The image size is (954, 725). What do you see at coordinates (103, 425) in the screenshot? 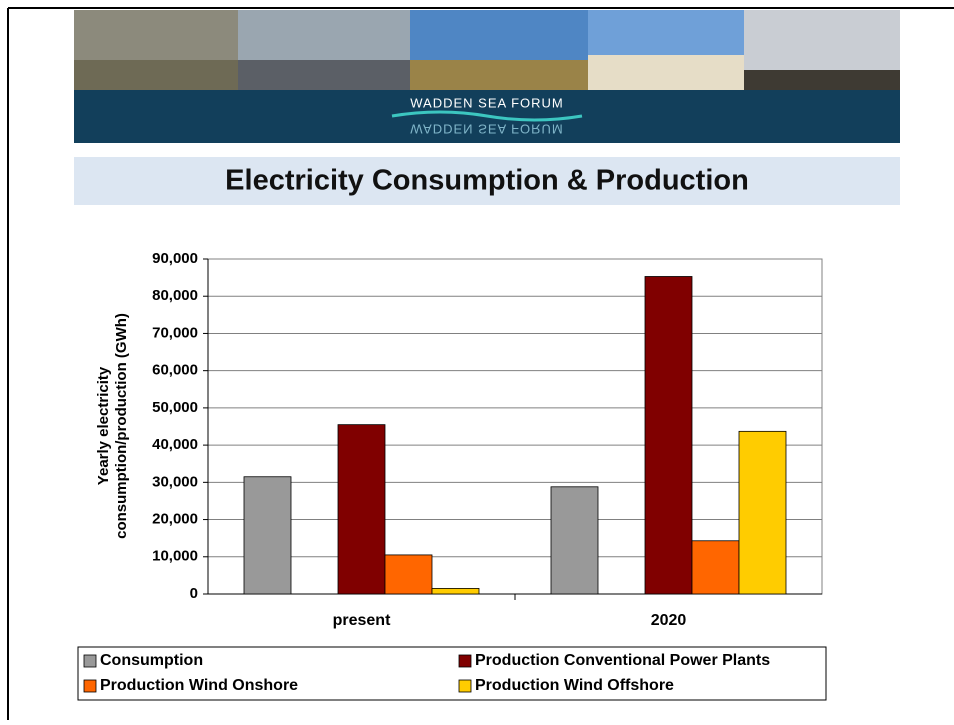
I see `y-axis-label: Yearly electricity` at bounding box center [103, 425].